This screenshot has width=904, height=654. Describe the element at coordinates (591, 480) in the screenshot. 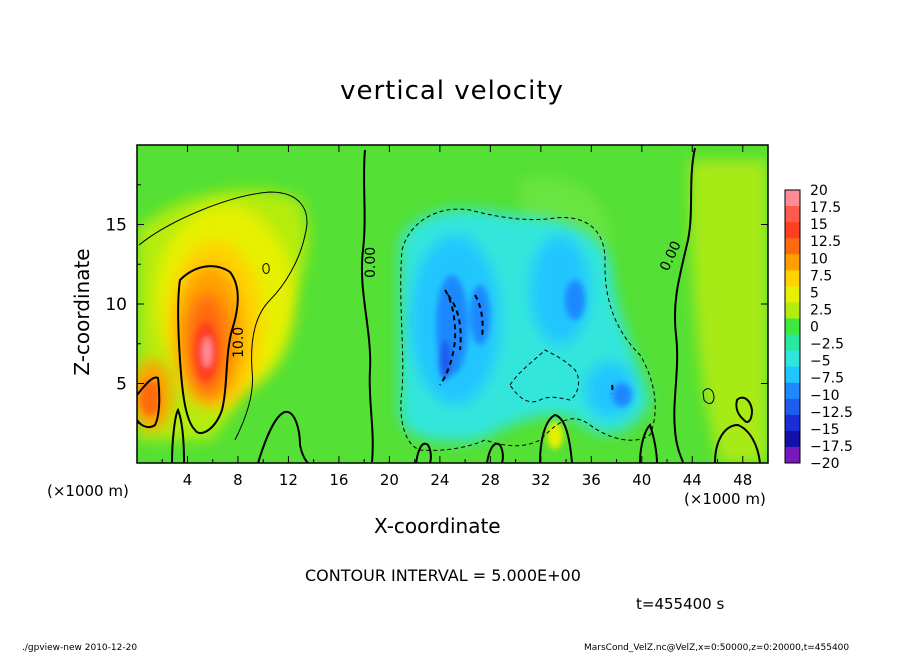

I see `x-tick-label: 36` at that location.